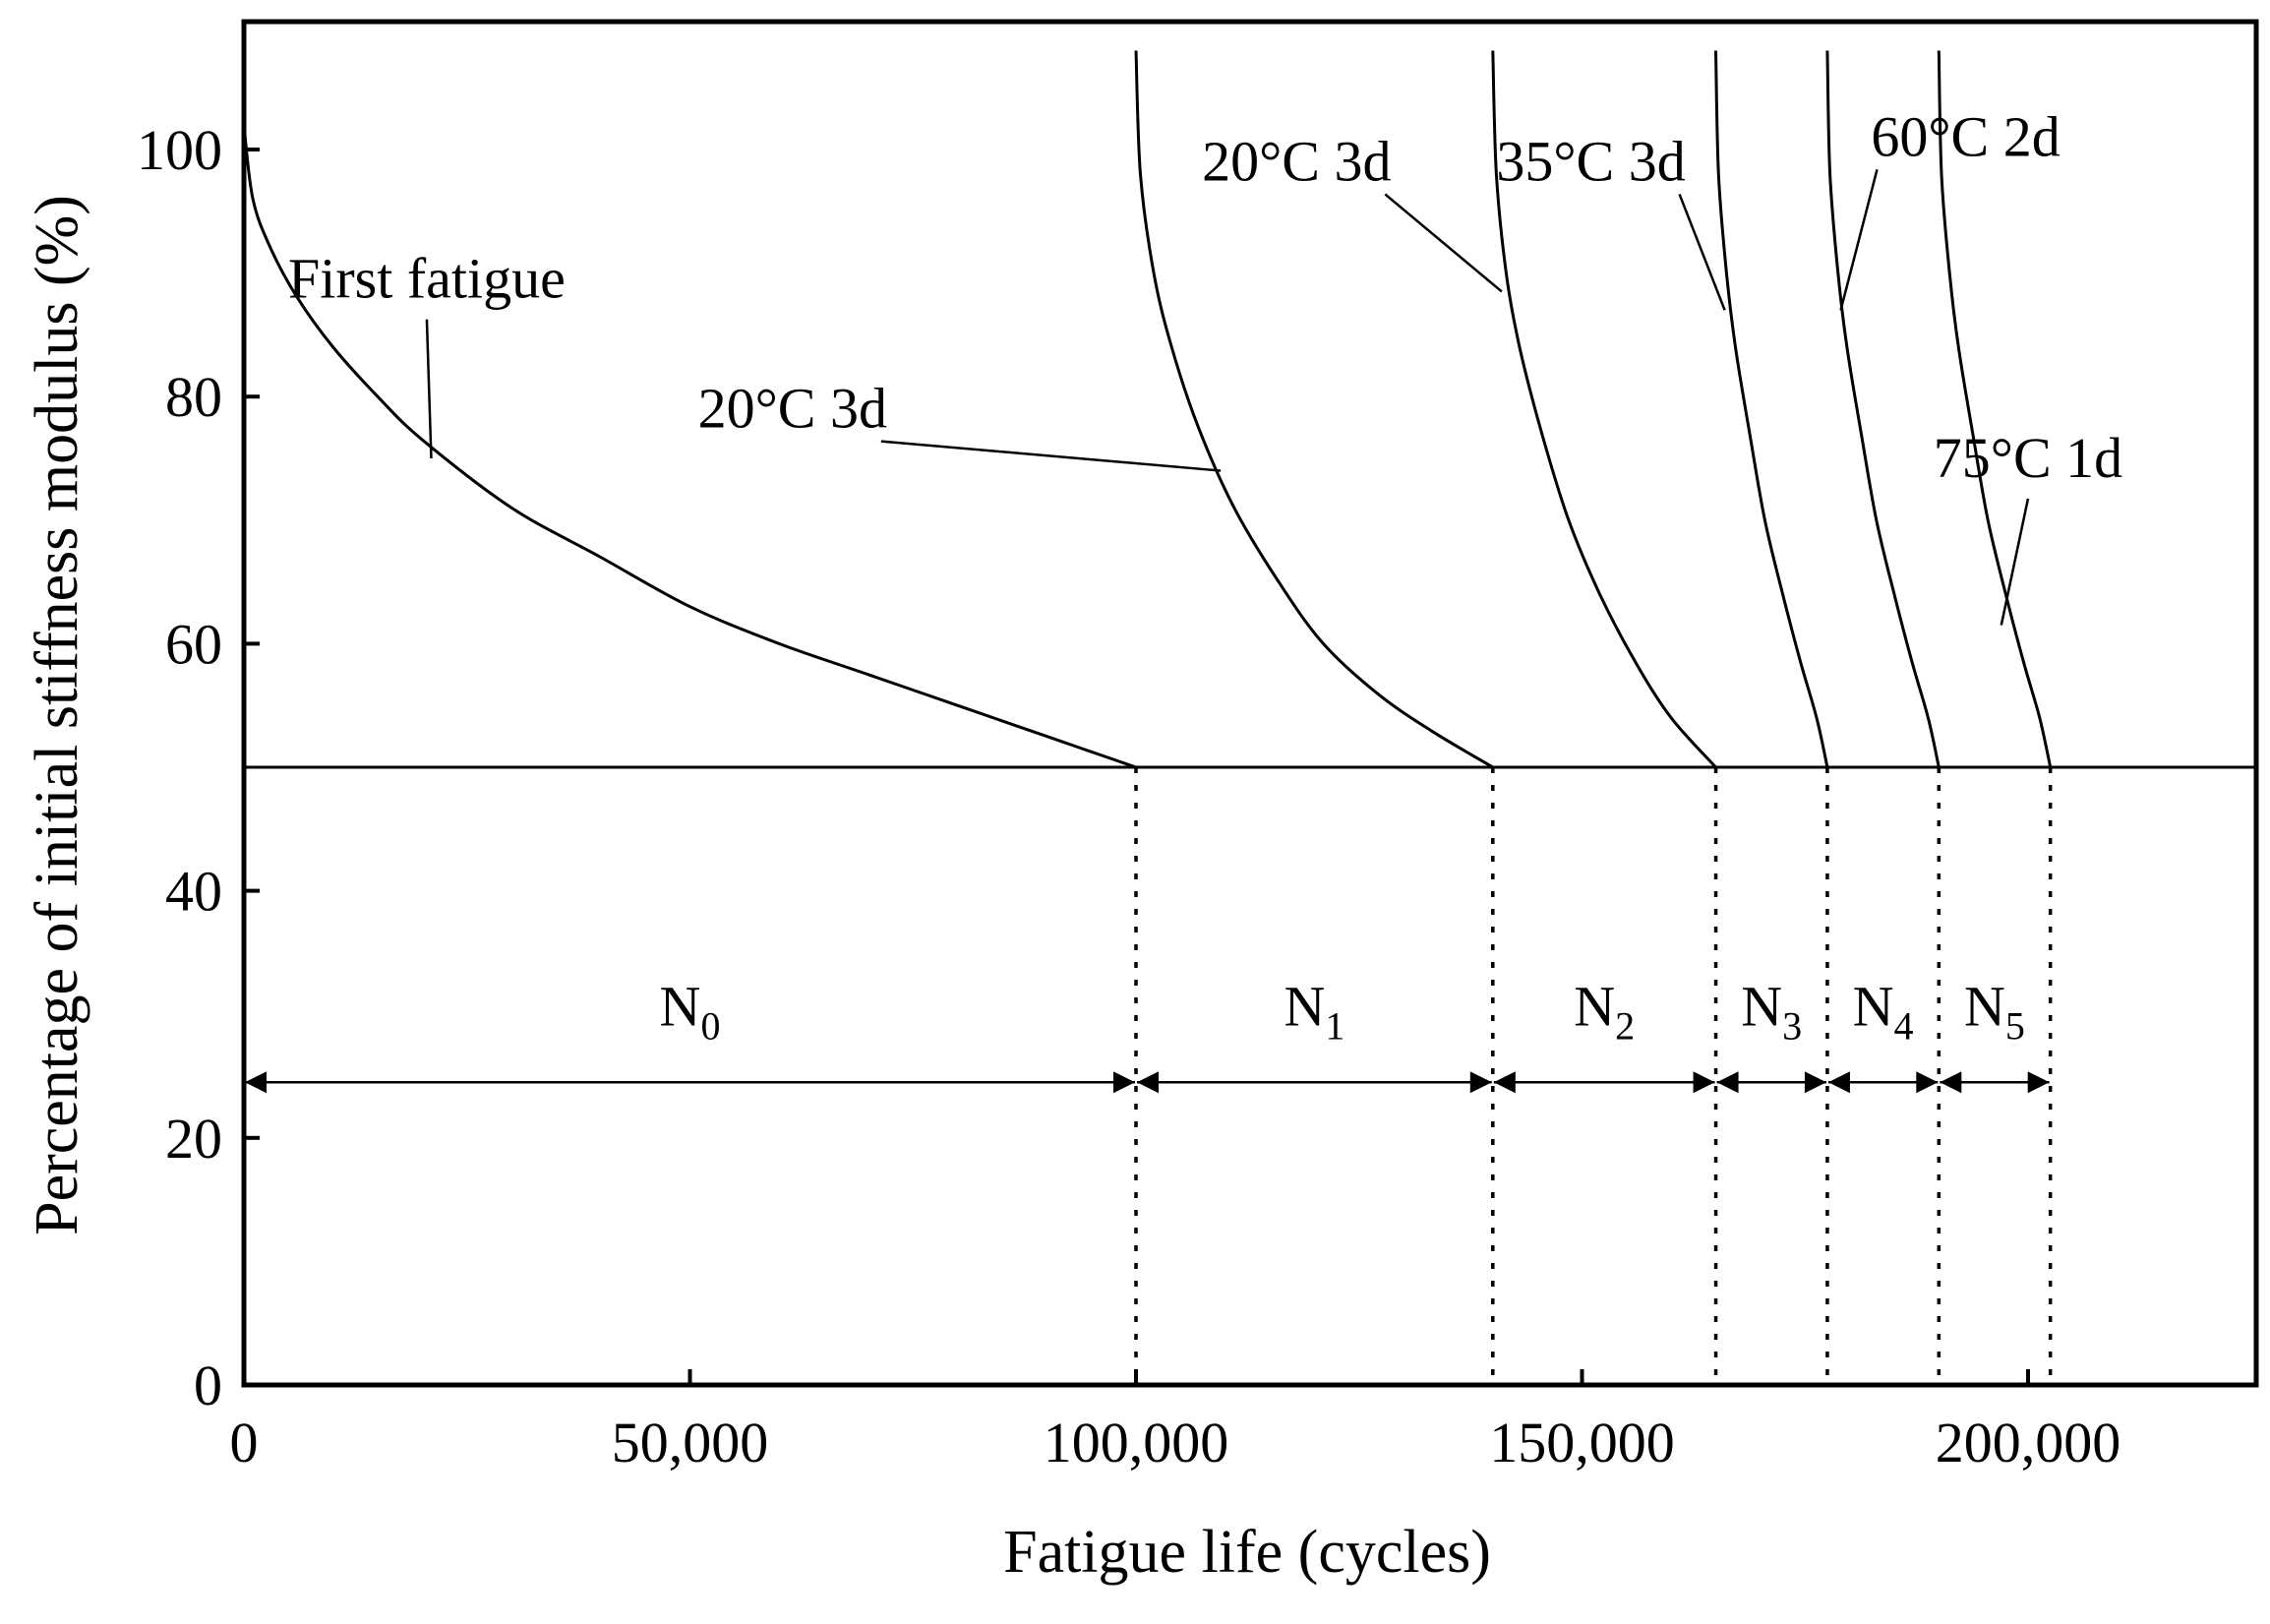 This screenshot has width=2270, height=1624. I want to click on interval-label-3: N3, so click(1772, 1011).